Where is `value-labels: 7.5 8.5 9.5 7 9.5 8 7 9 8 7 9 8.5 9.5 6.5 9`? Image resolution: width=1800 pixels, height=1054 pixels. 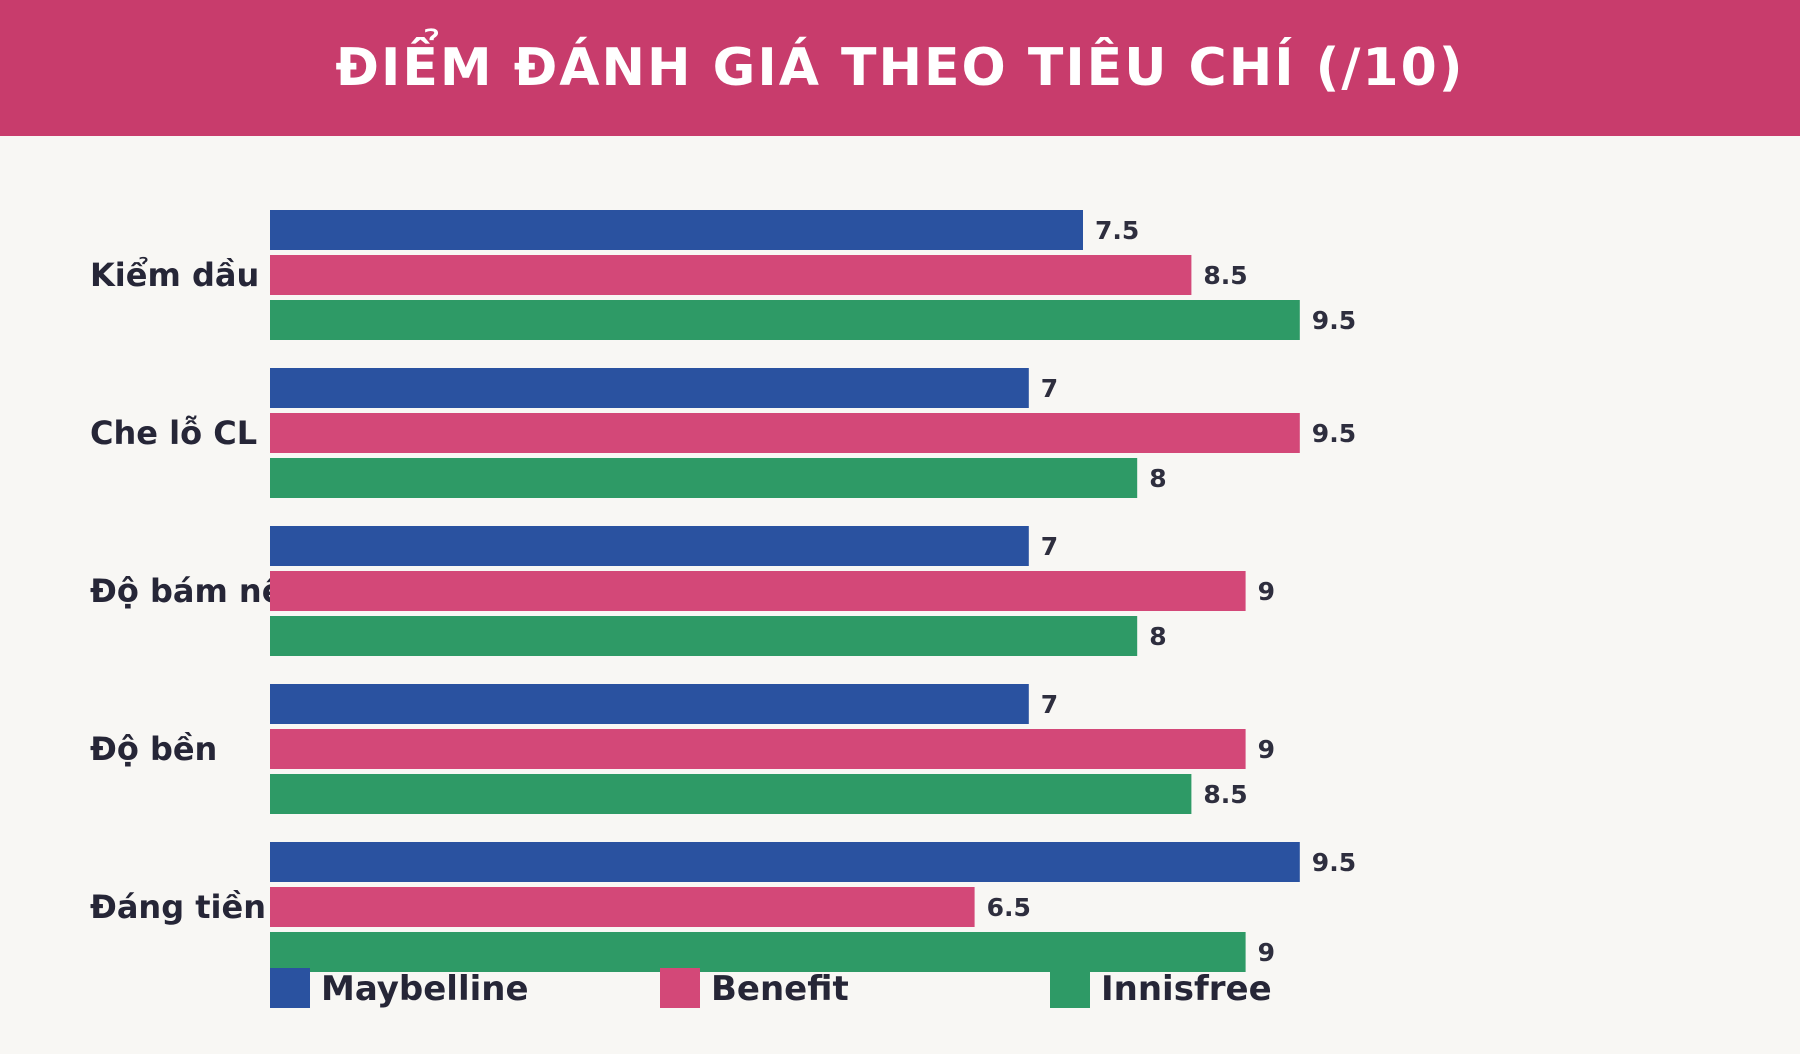 value-labels: 7.5 8.5 9.5 7 9.5 8 7 9 8 7 9 8.5 9.5 6.5 9 is located at coordinates (1171, 591).